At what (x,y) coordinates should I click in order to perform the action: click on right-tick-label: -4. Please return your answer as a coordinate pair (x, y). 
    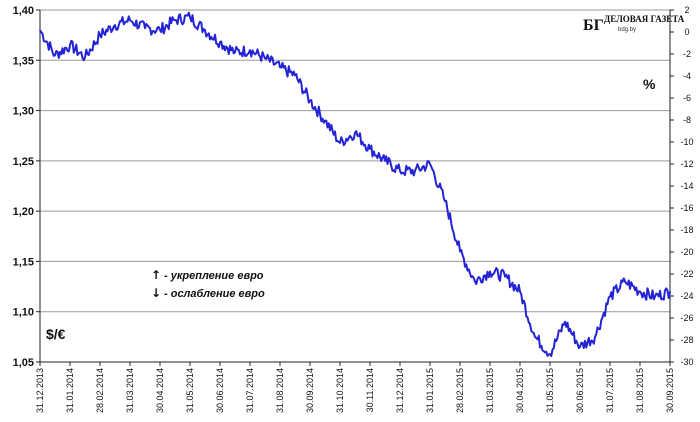
    Looking at the image, I should click on (687, 76).